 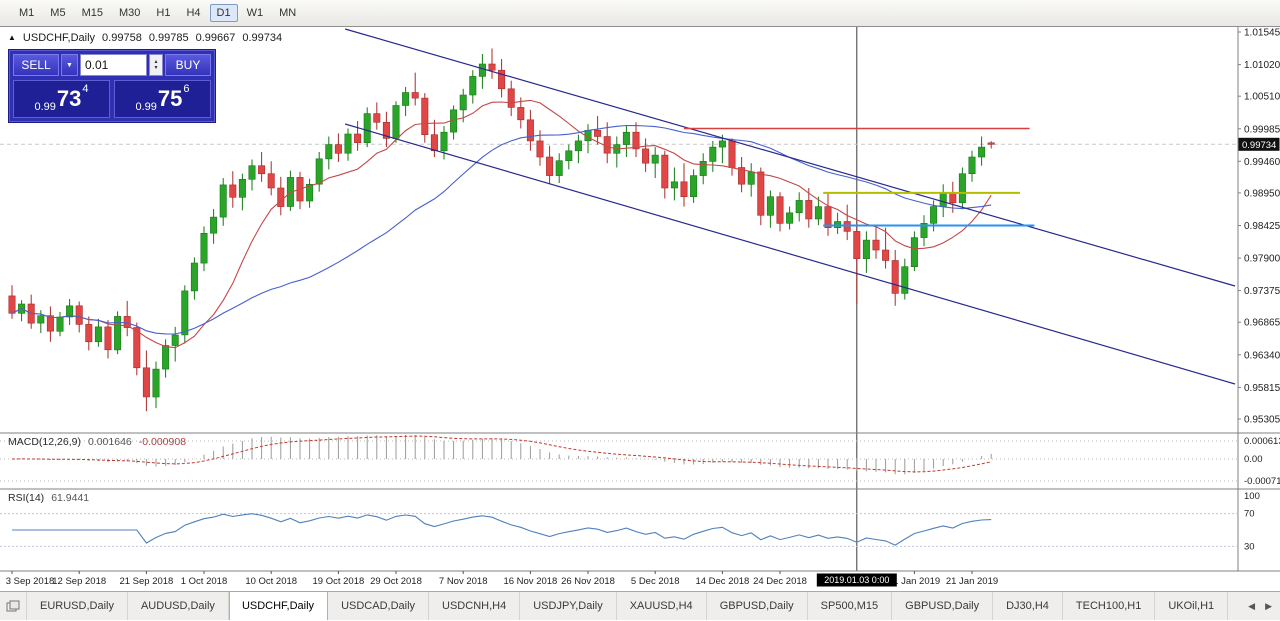 What do you see at coordinates (1262, 33) in the screenshot?
I see `svg-text: 1.01545` at bounding box center [1262, 33].